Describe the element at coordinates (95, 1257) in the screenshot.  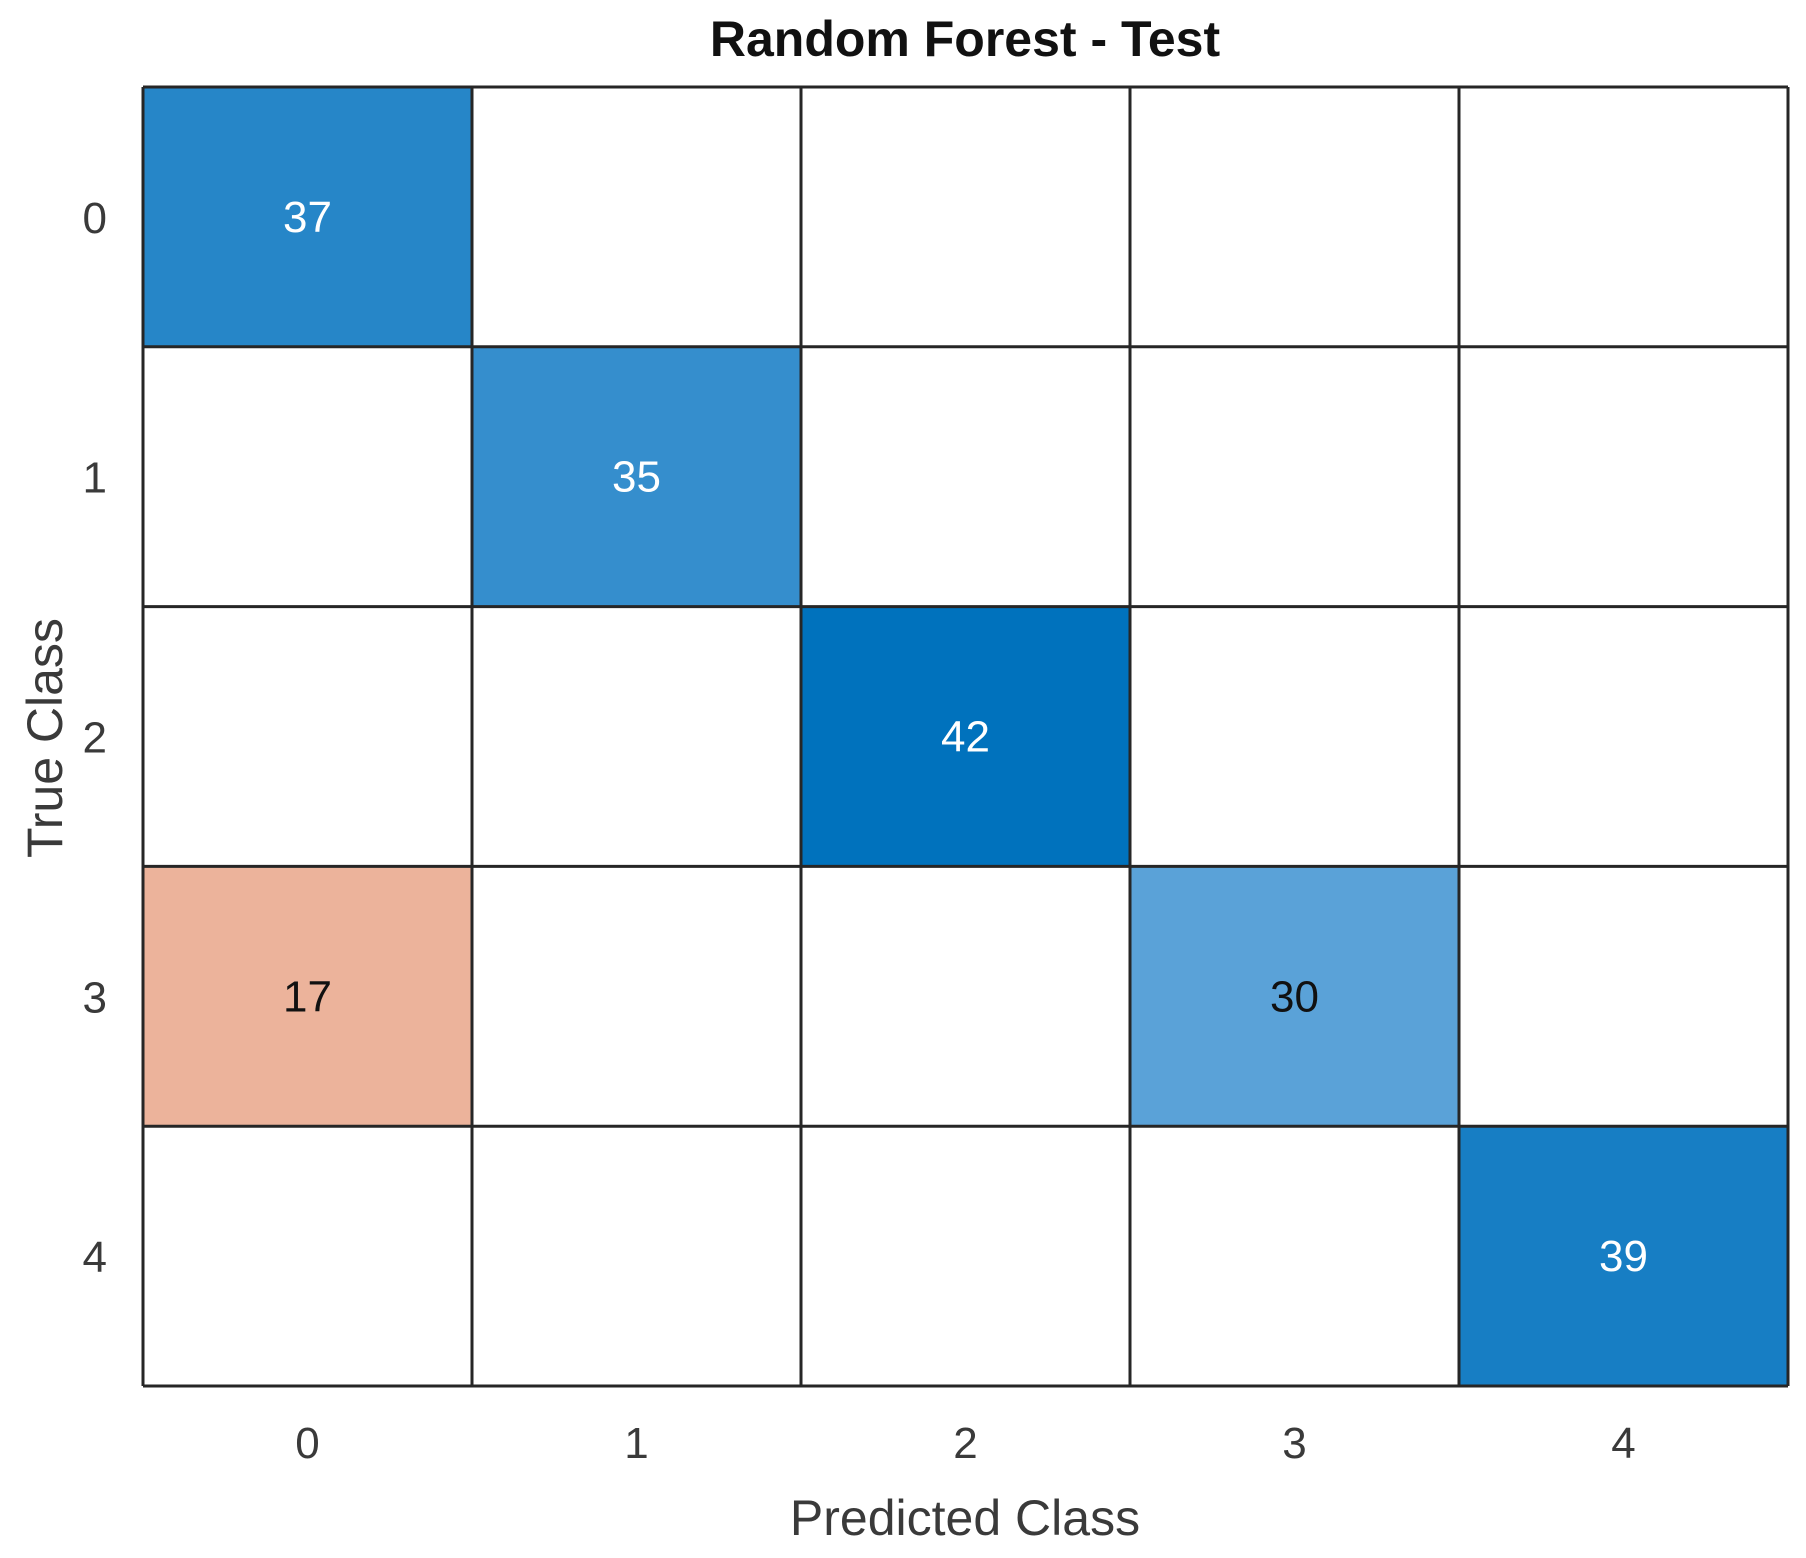
I see `y-tick-label: 4` at that location.